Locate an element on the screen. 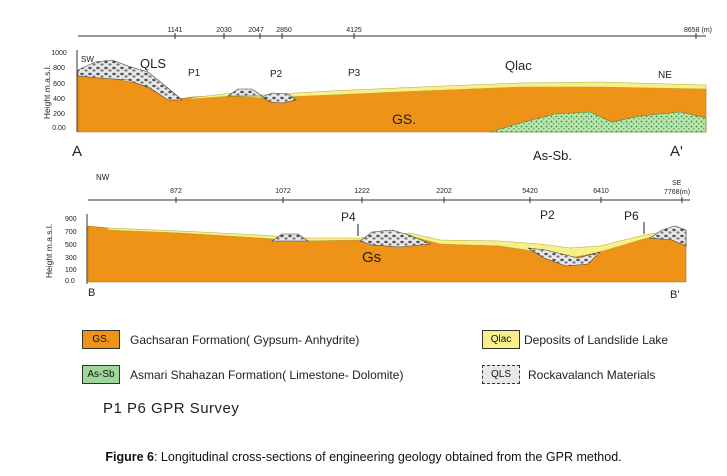  bottom-tick-872: 872 is located at coordinates (176, 191).